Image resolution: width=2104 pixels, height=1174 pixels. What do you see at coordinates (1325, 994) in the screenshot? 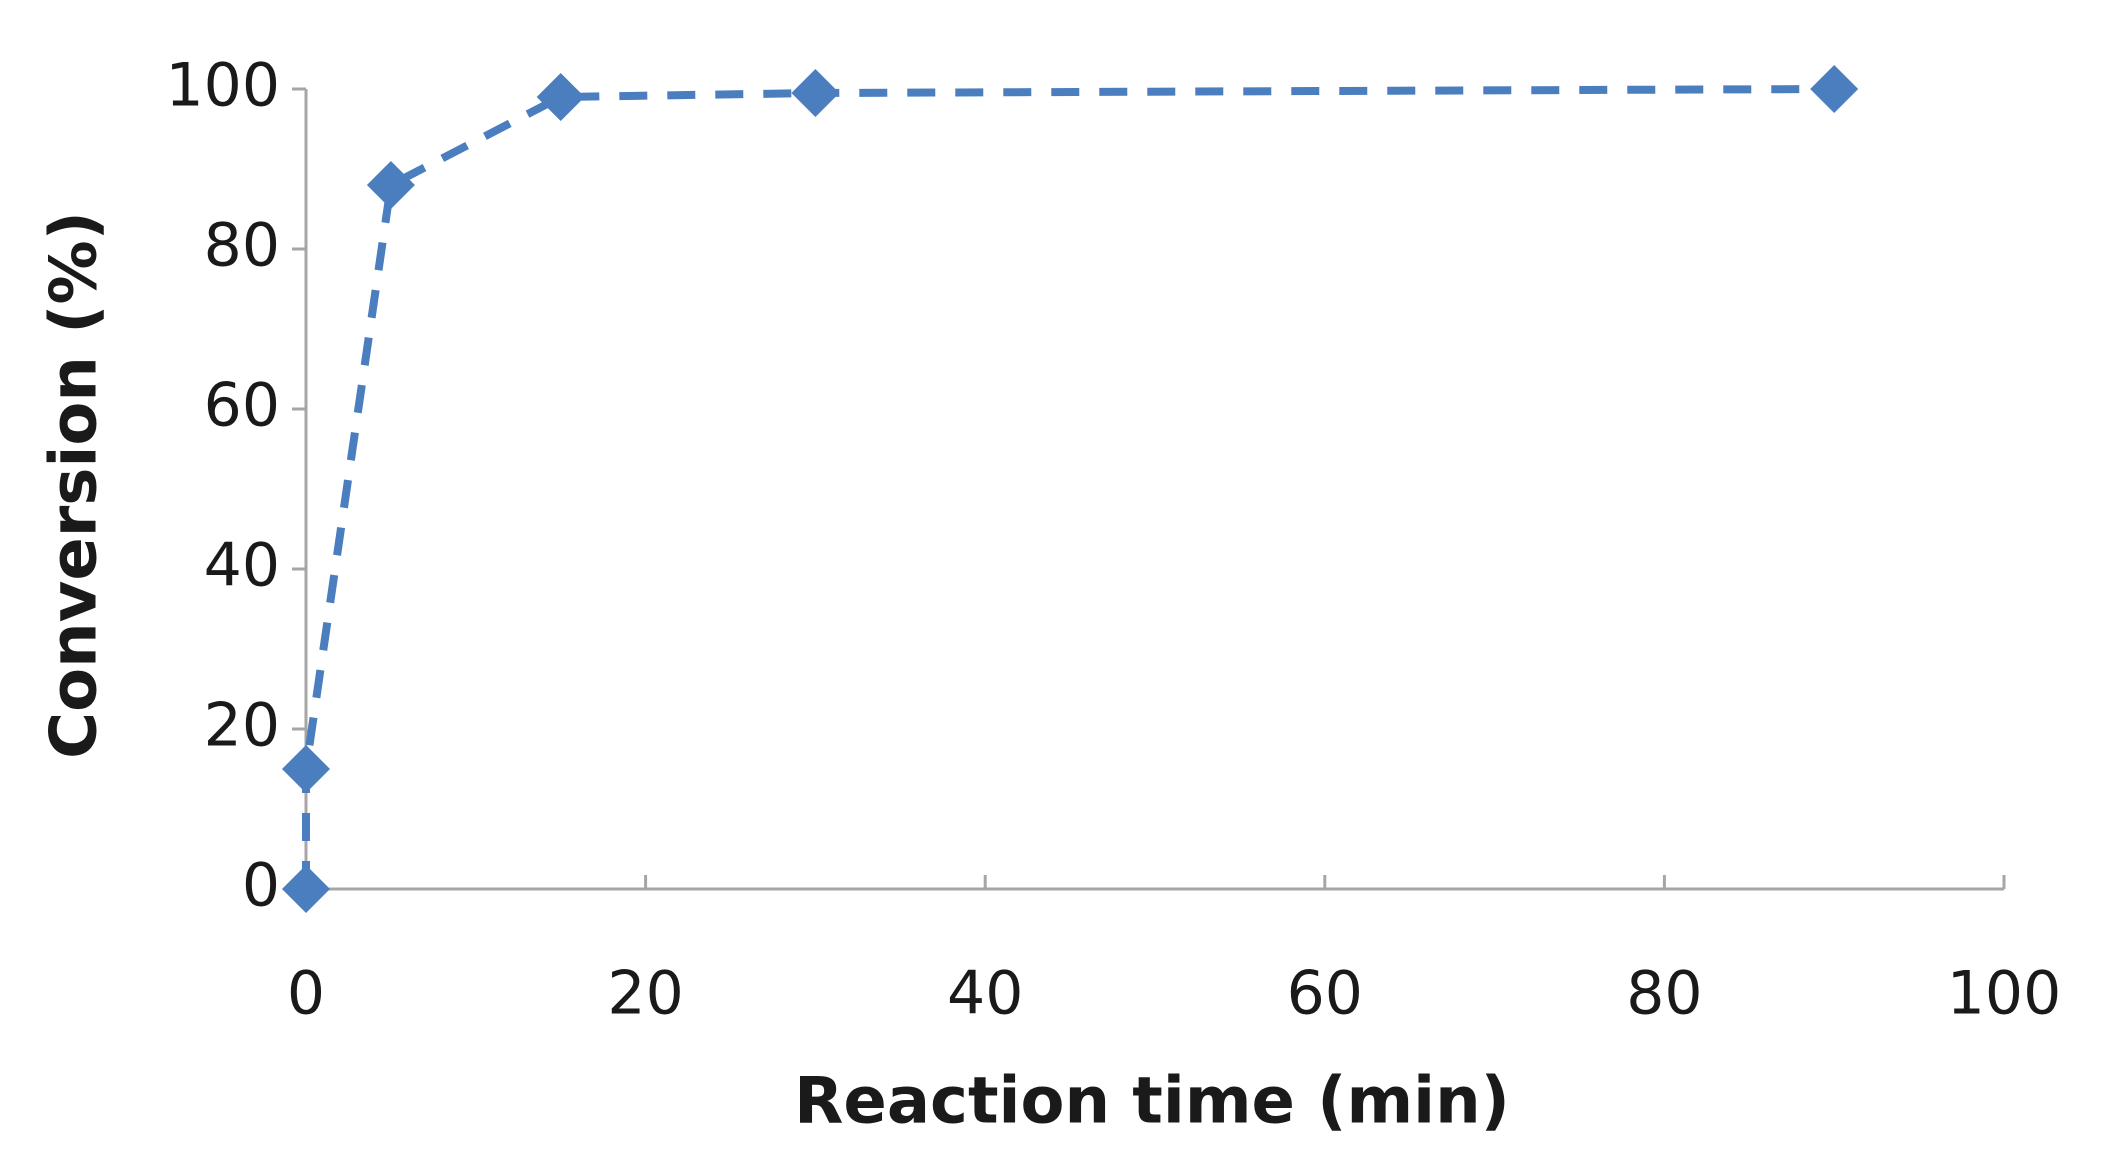
I see `x-tick-label: 60` at bounding box center [1325, 994].